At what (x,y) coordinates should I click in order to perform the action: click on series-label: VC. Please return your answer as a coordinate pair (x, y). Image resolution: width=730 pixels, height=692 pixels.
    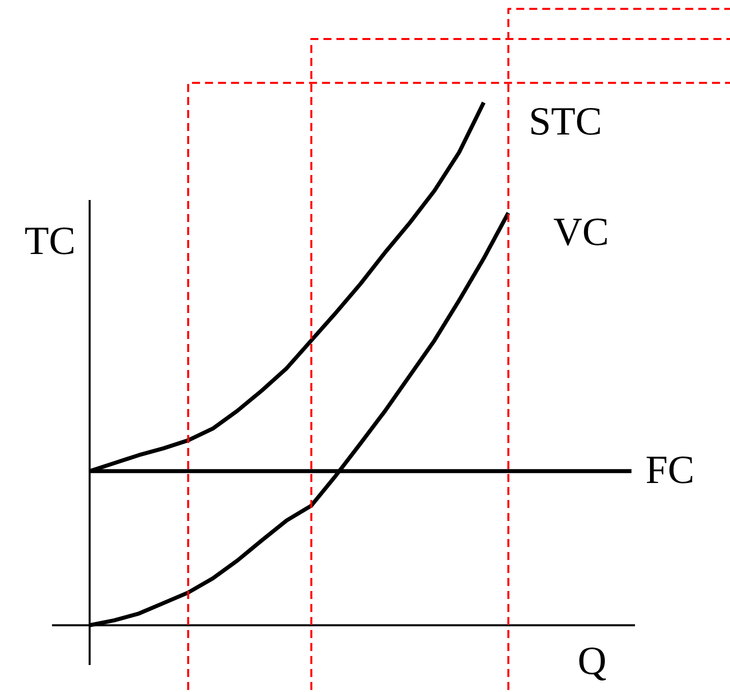
    Looking at the image, I should click on (581, 231).